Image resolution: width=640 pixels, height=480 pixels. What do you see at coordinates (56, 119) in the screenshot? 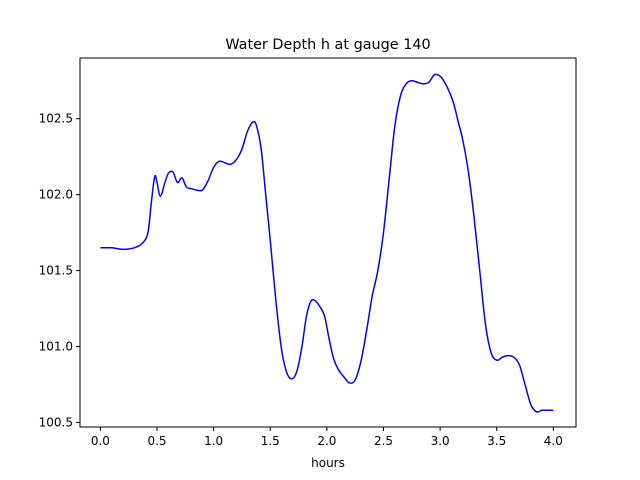
I see `y-tick-label: 102.5` at bounding box center [56, 119].